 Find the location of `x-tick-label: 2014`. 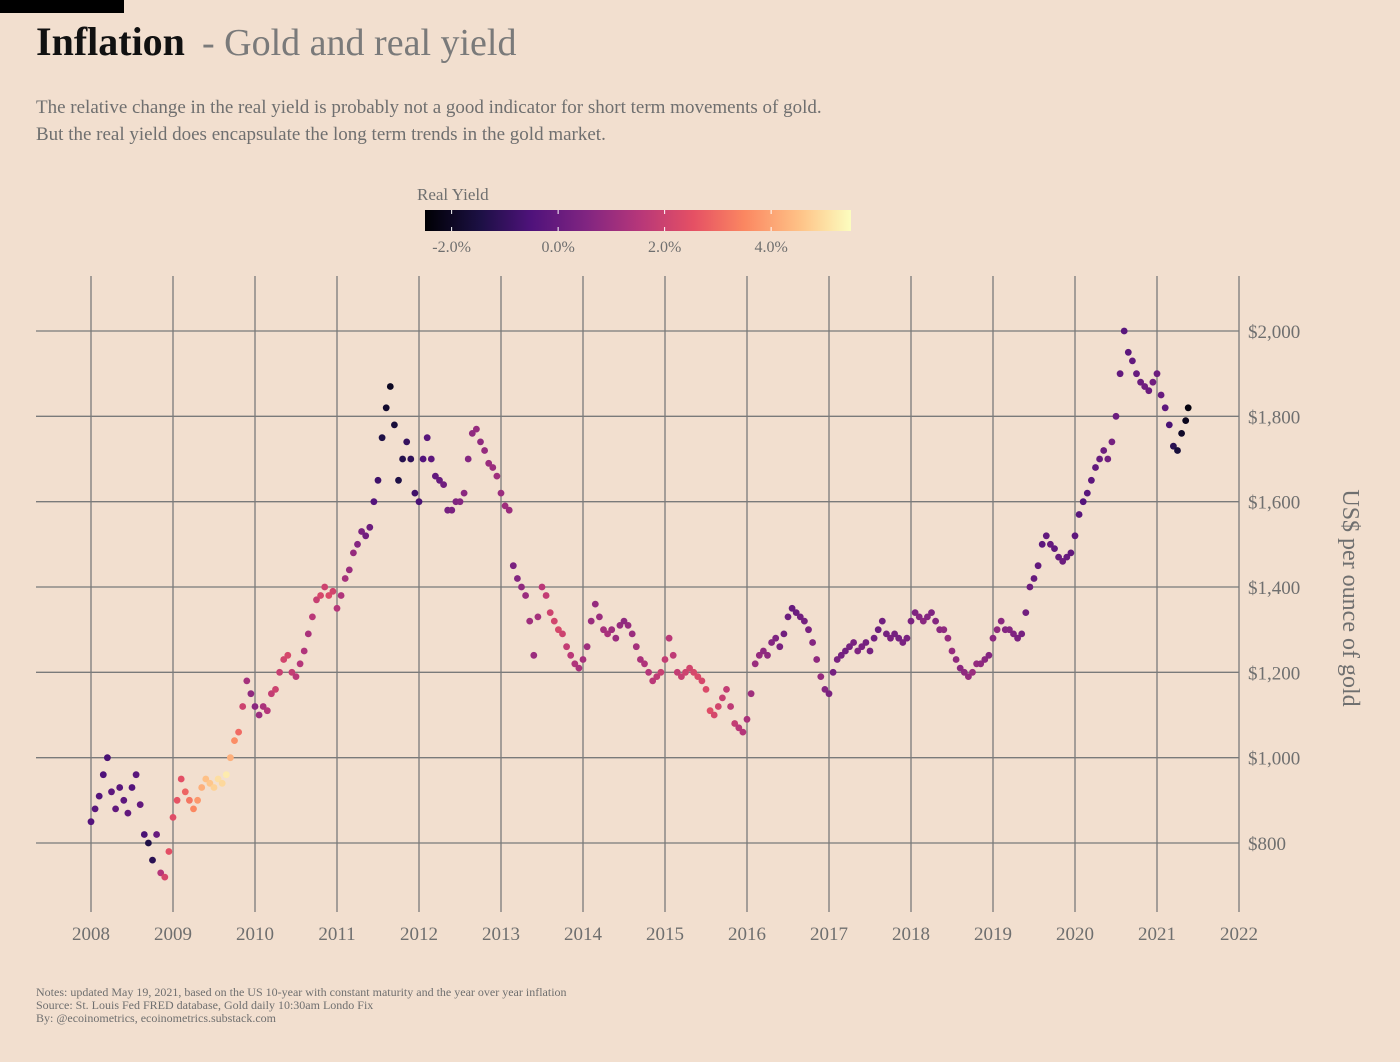

x-tick-label: 2014 is located at coordinates (583, 934).